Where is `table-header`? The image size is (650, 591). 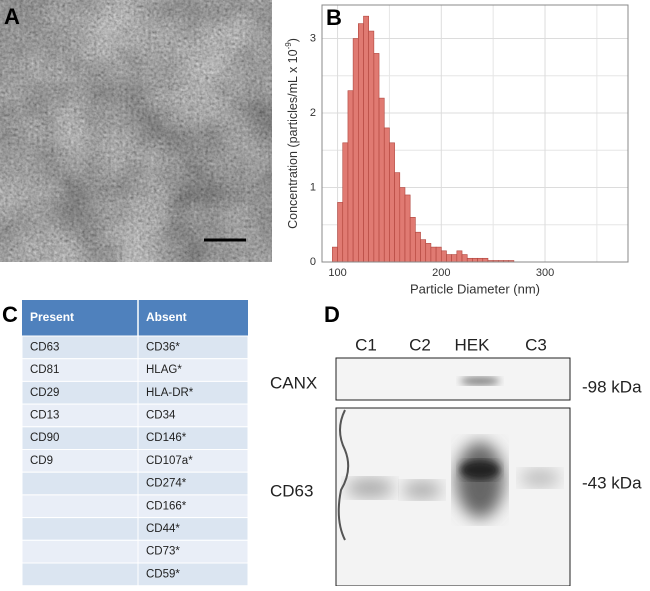
table-header is located at coordinates (135, 318).